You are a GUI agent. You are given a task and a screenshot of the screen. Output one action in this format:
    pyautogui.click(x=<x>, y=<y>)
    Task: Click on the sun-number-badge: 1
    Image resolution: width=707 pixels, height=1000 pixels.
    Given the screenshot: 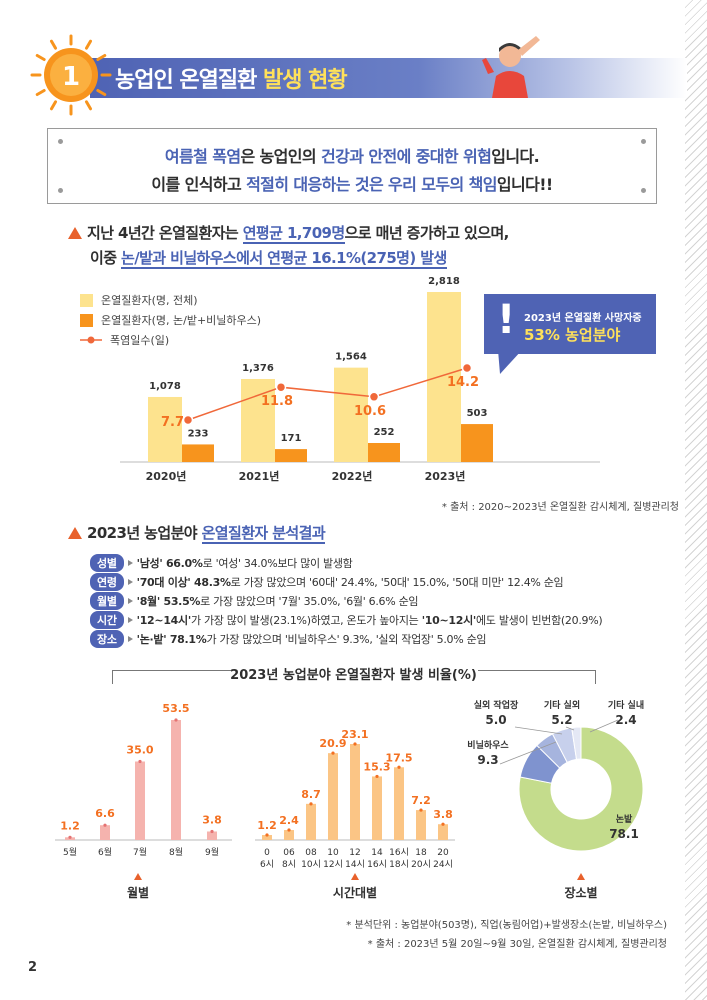 What is the action you would take?
    pyautogui.click(x=71, y=75)
    